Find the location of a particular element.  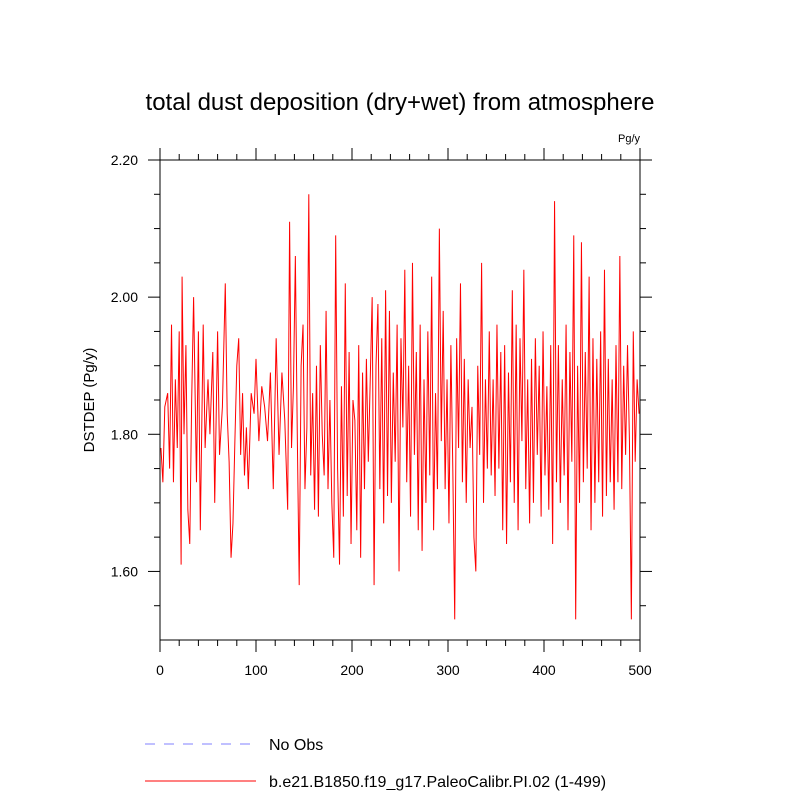

y-tick-label: 1.60 is located at coordinates (124, 571).